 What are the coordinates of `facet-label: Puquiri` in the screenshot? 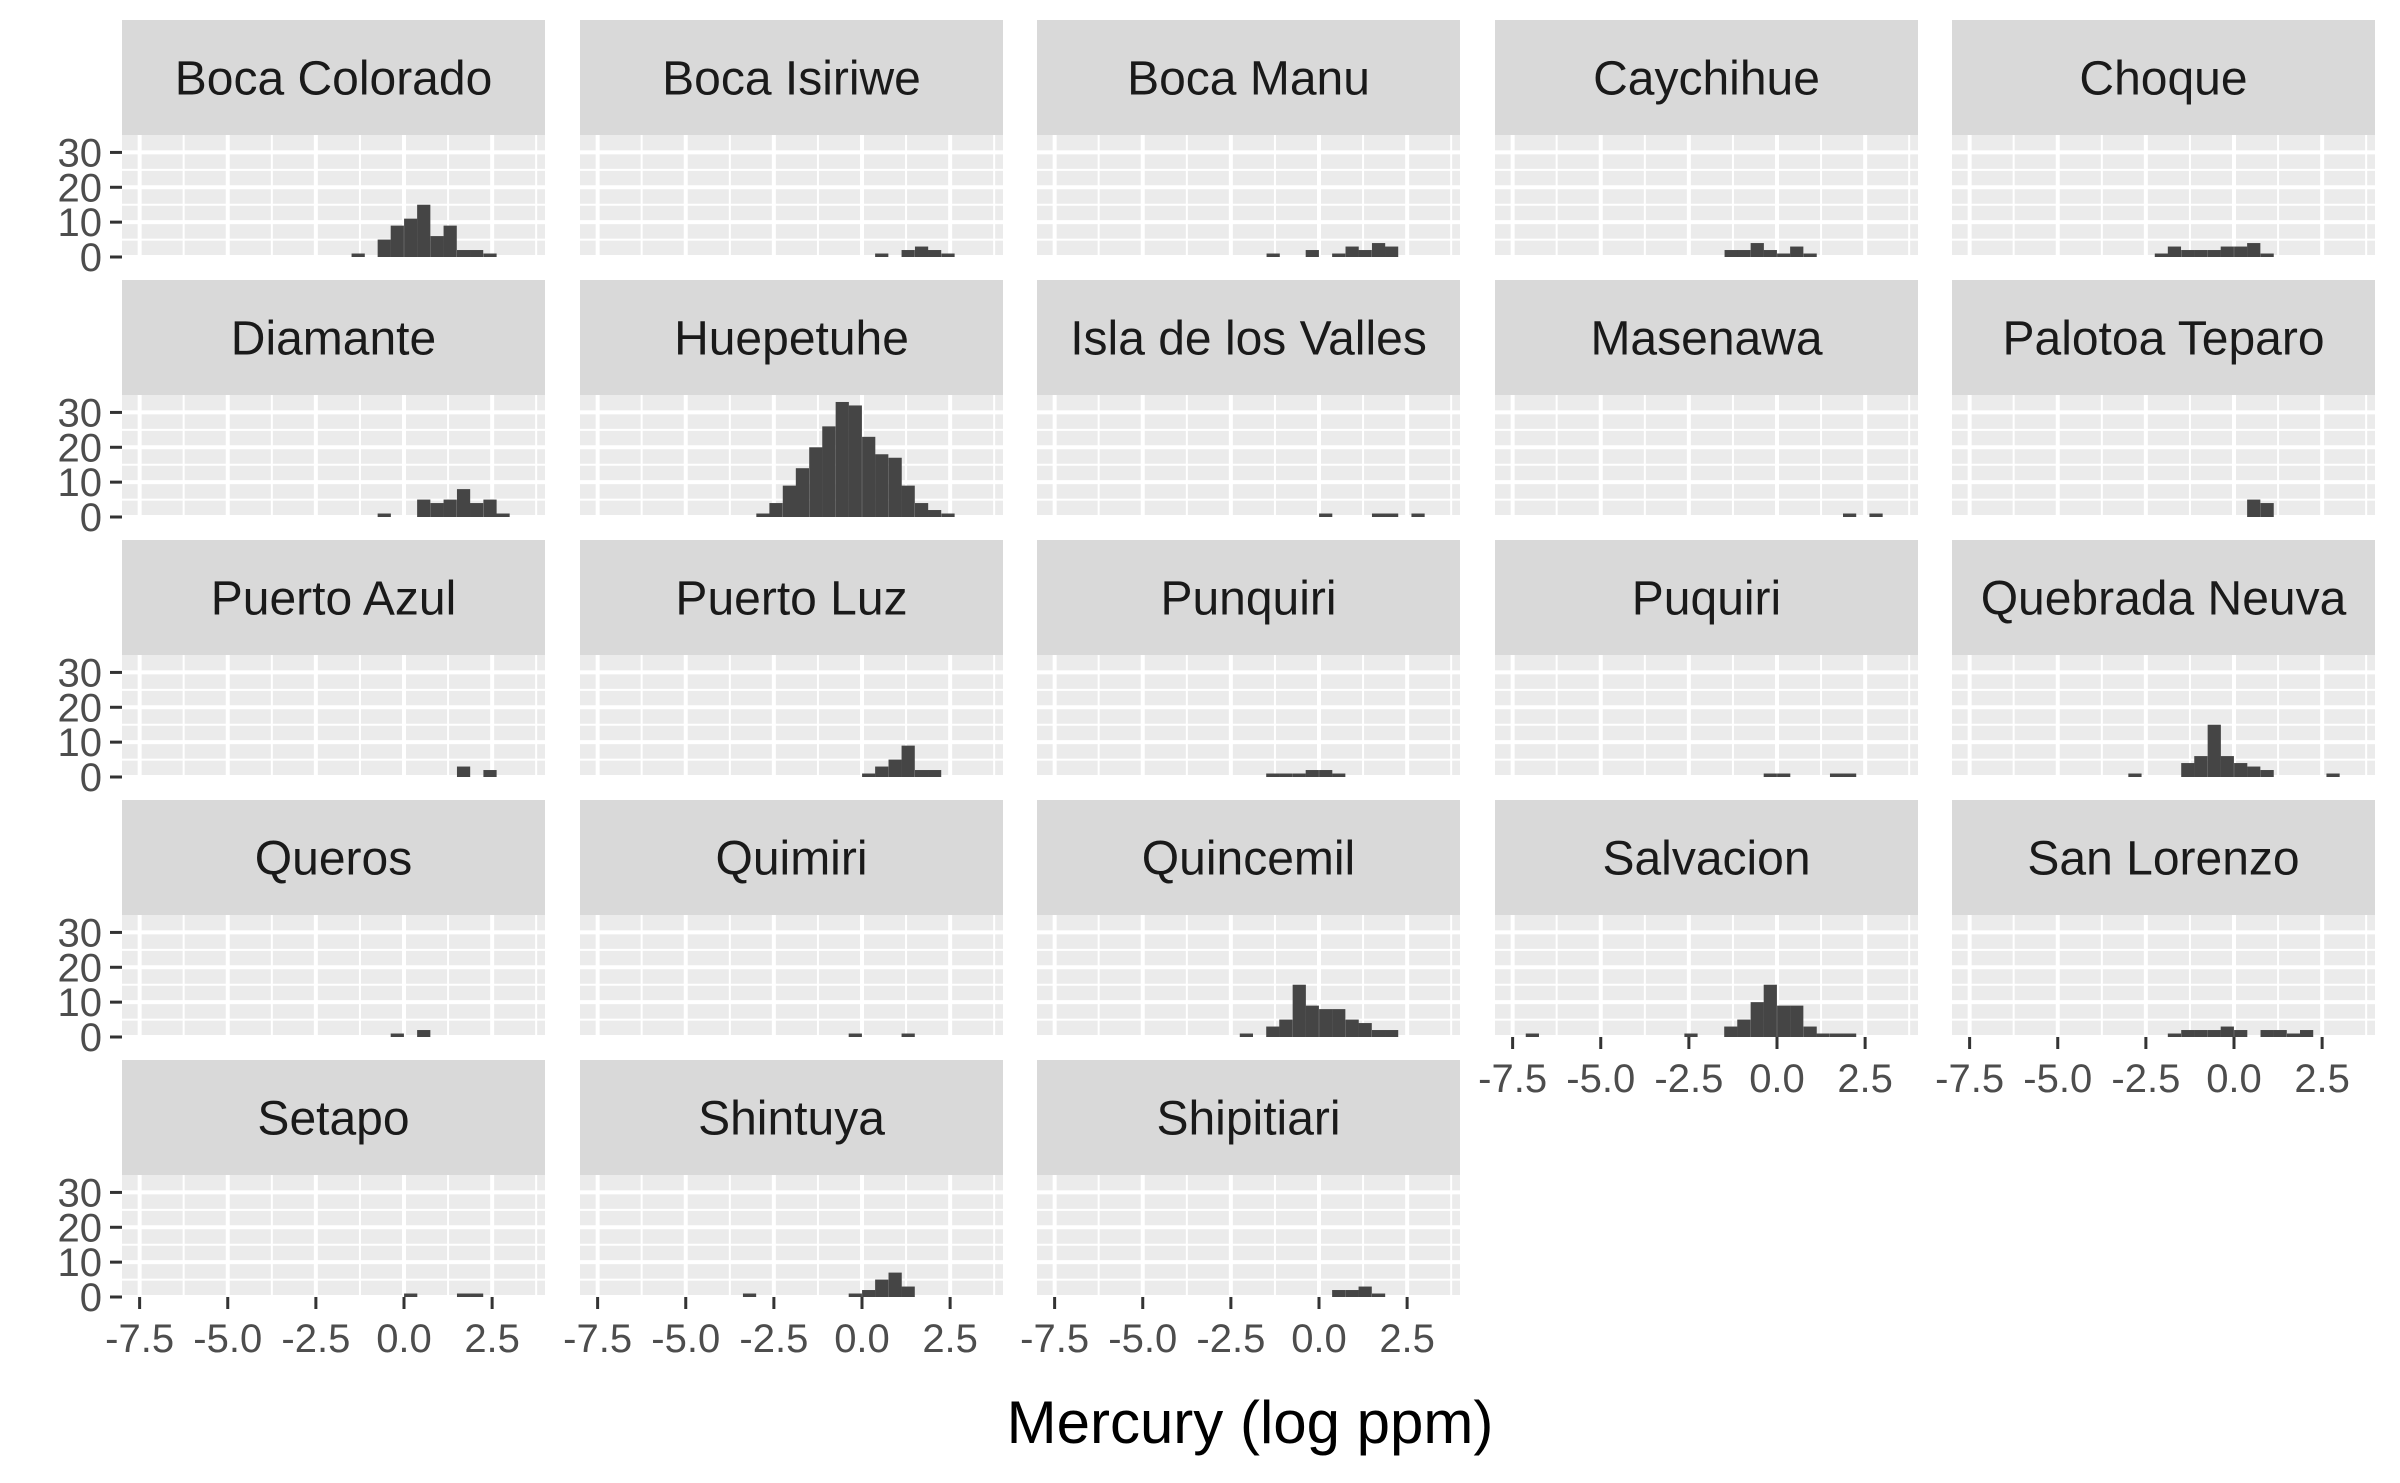 It's located at (1706, 599).